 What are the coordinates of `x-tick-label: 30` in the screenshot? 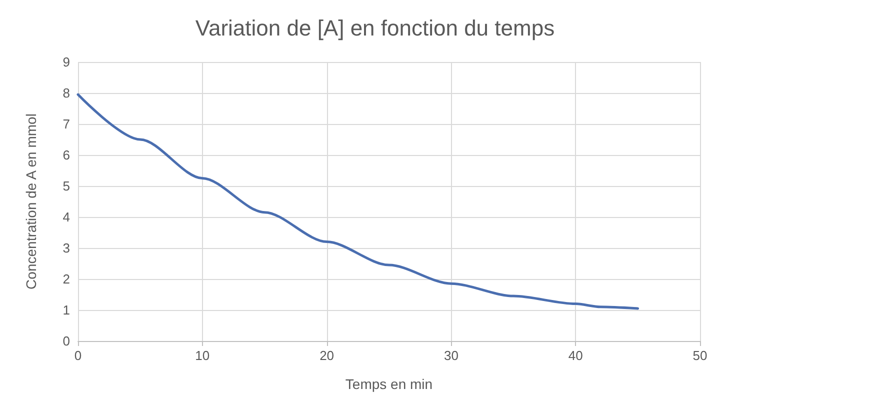 It's located at (451, 355).